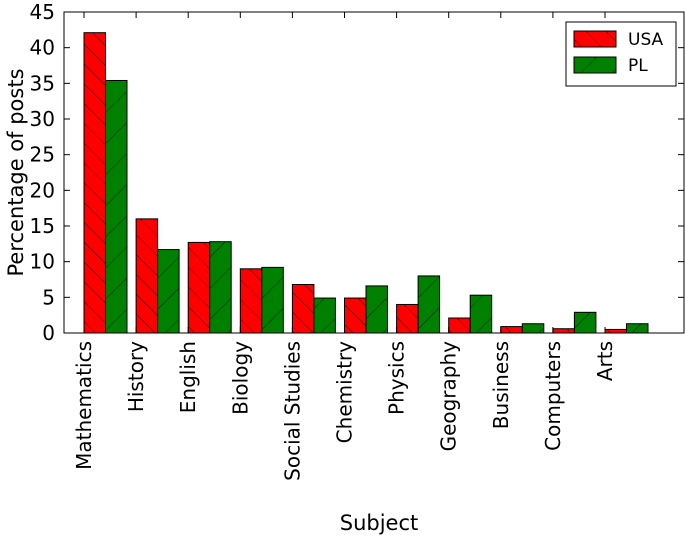 The image size is (685, 537). What do you see at coordinates (42, 226) in the screenshot?
I see `y-tick-label-15: 15` at bounding box center [42, 226].